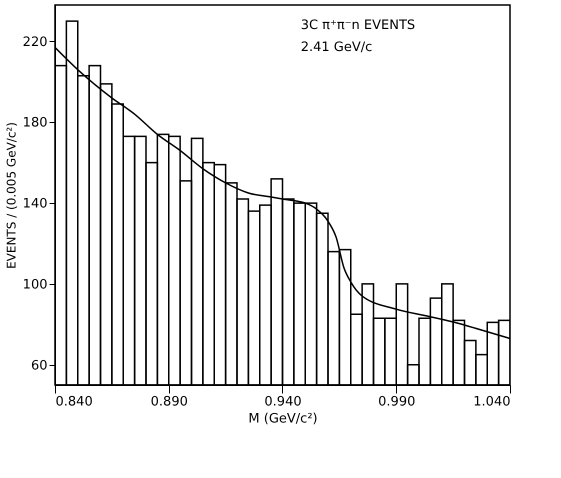 This screenshot has height=478, width=561. Describe the element at coordinates (74, 402) in the screenshot. I see `x-tick-label: 0.840` at that location.